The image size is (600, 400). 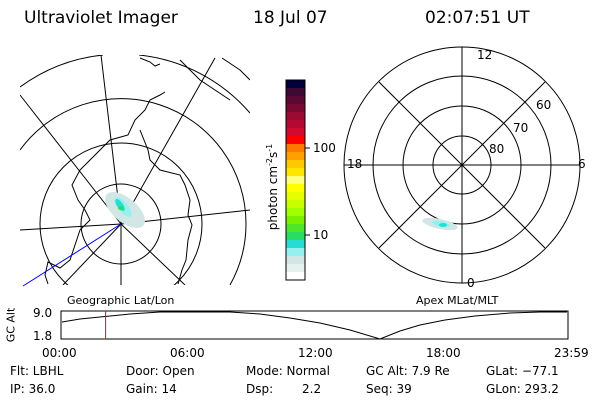 What do you see at coordinates (497, 149) in the screenshot?
I see `lat-80: 80` at bounding box center [497, 149].